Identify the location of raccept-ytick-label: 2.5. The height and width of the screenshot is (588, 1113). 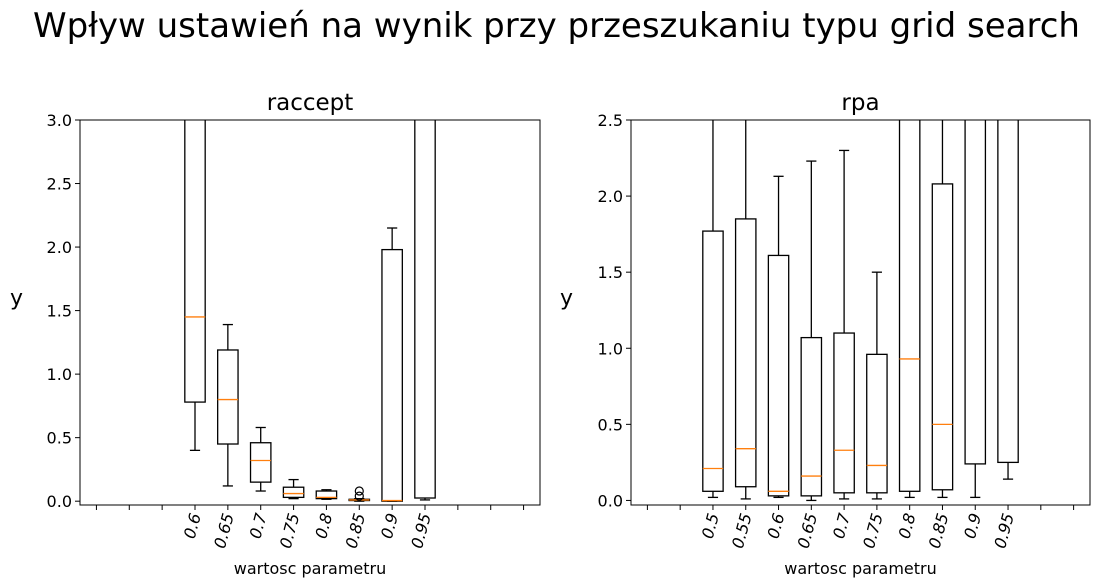
(59, 184).